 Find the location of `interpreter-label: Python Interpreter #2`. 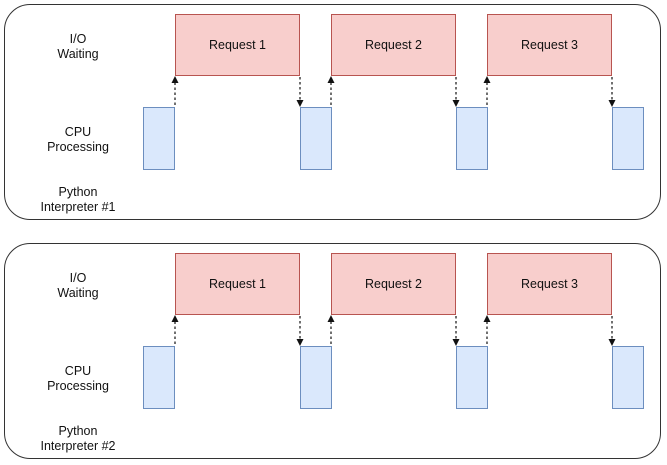

interpreter-label: Python Interpreter #2 is located at coordinates (78, 439).